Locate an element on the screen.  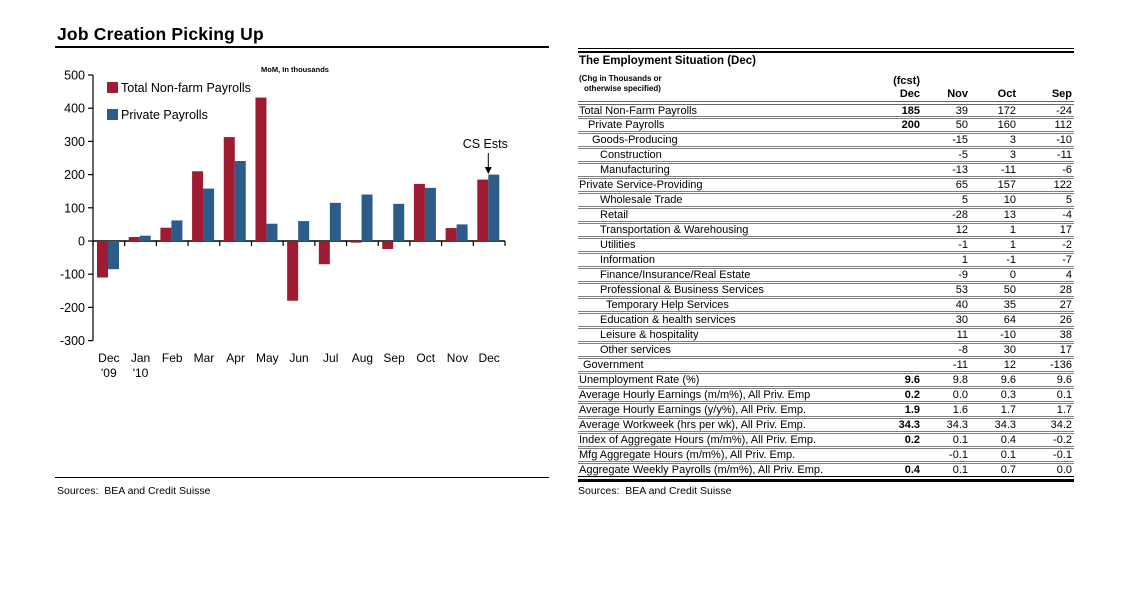
legend-label: Total Non-farm Payrolls is located at coordinates (186, 88).